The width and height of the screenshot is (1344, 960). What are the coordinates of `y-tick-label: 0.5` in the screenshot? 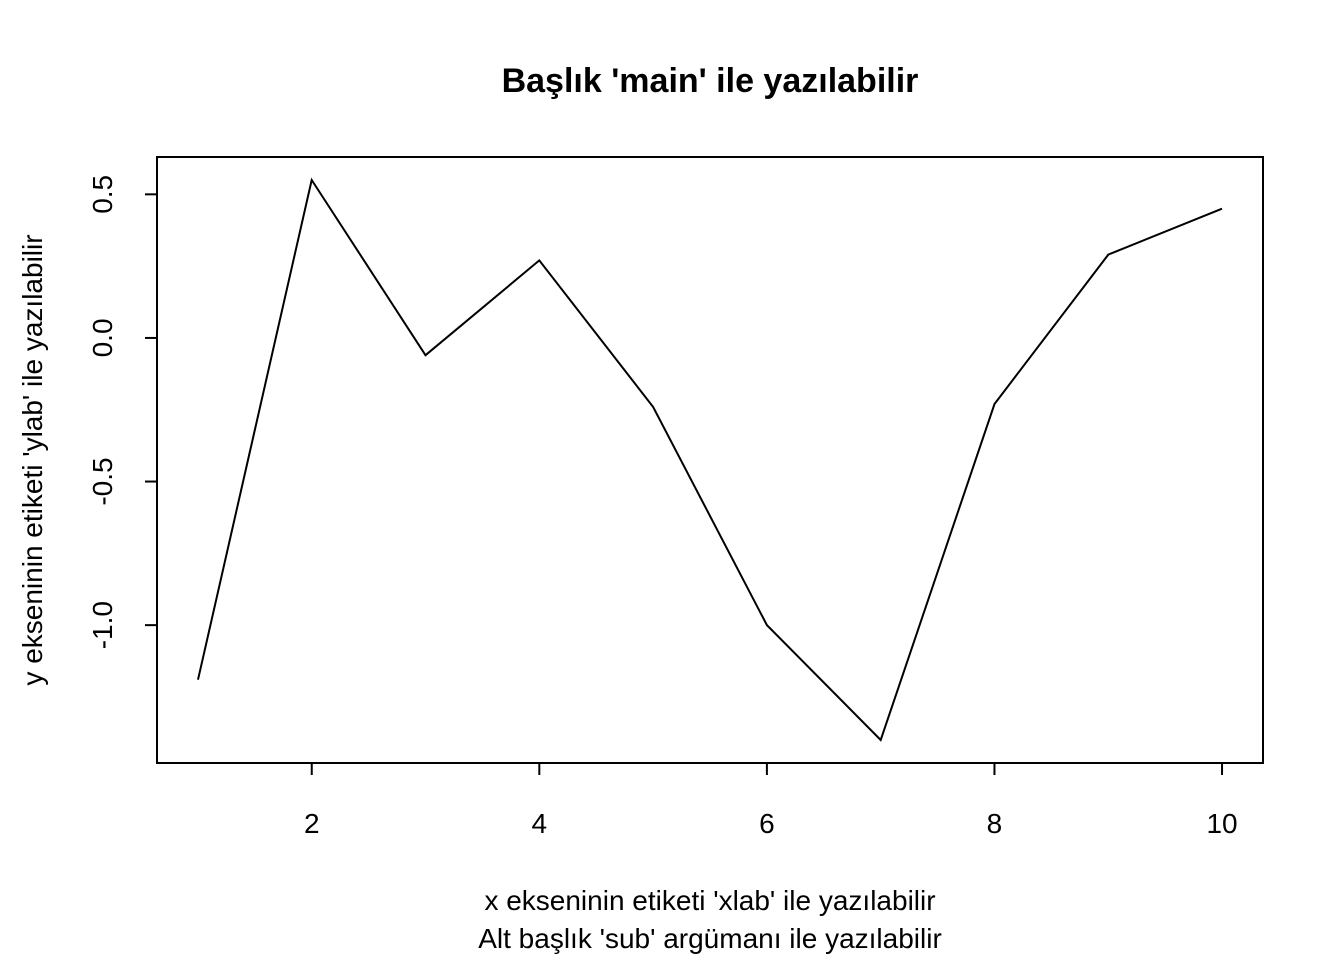 It's located at (102, 194).